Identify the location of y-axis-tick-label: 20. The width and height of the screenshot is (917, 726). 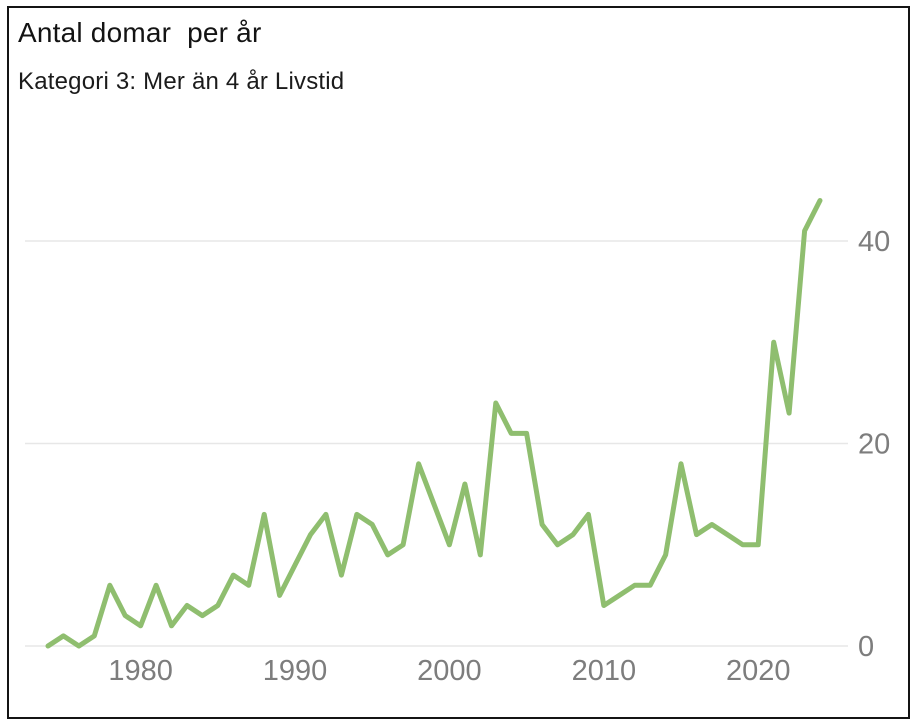
(874, 445).